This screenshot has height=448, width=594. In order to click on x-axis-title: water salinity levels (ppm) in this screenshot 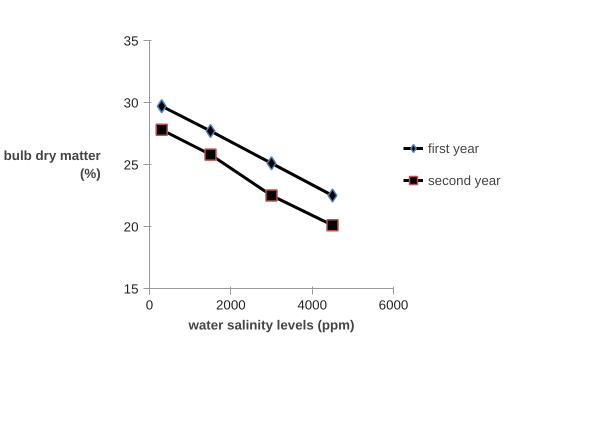, I will do `click(271, 325)`.